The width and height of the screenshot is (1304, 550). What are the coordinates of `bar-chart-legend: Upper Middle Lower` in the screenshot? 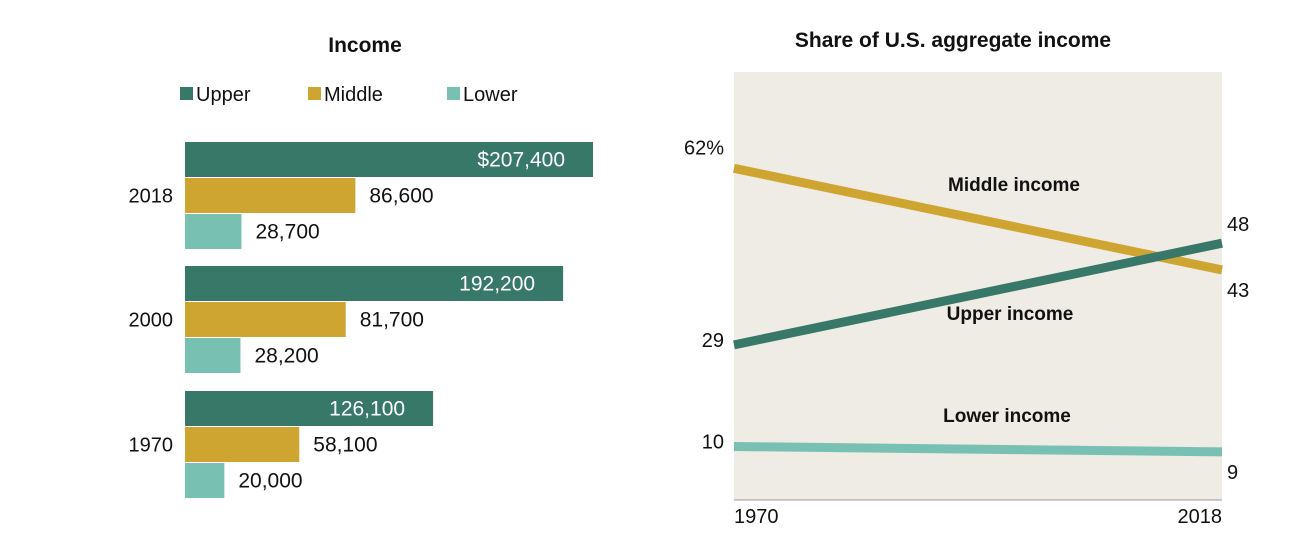 It's located at (349, 95).